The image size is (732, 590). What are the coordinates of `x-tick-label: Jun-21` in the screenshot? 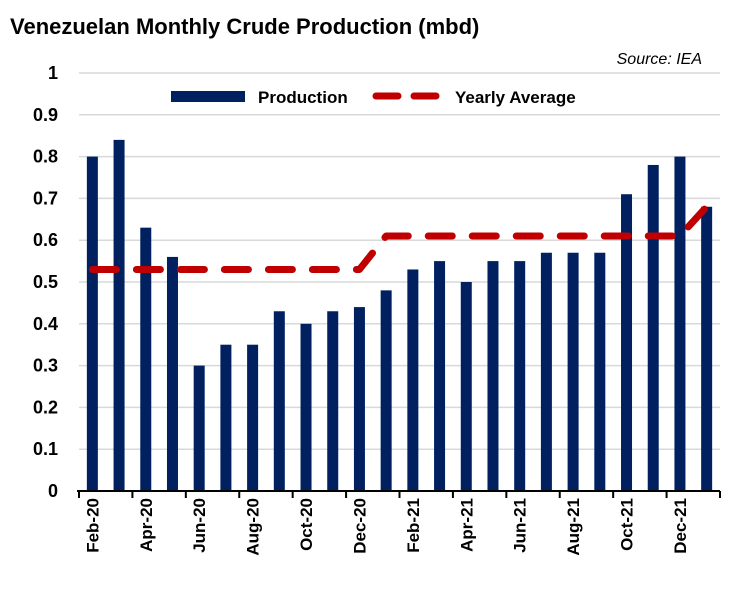 It's located at (520, 525).